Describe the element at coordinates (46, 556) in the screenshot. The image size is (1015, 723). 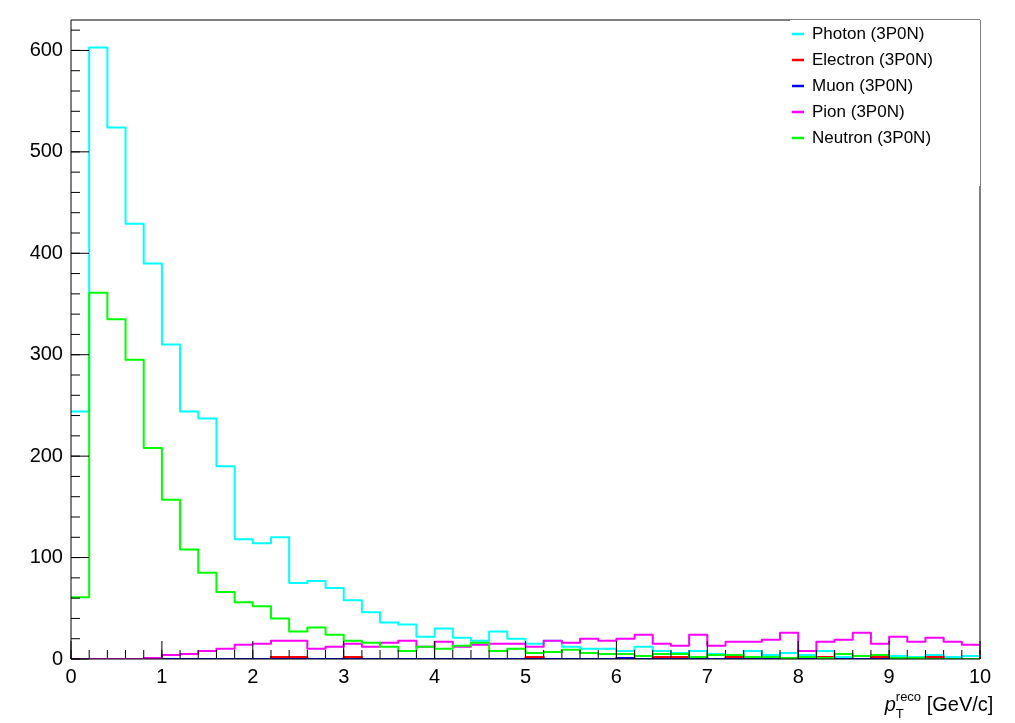
I see `y-tick-label: 100` at that location.